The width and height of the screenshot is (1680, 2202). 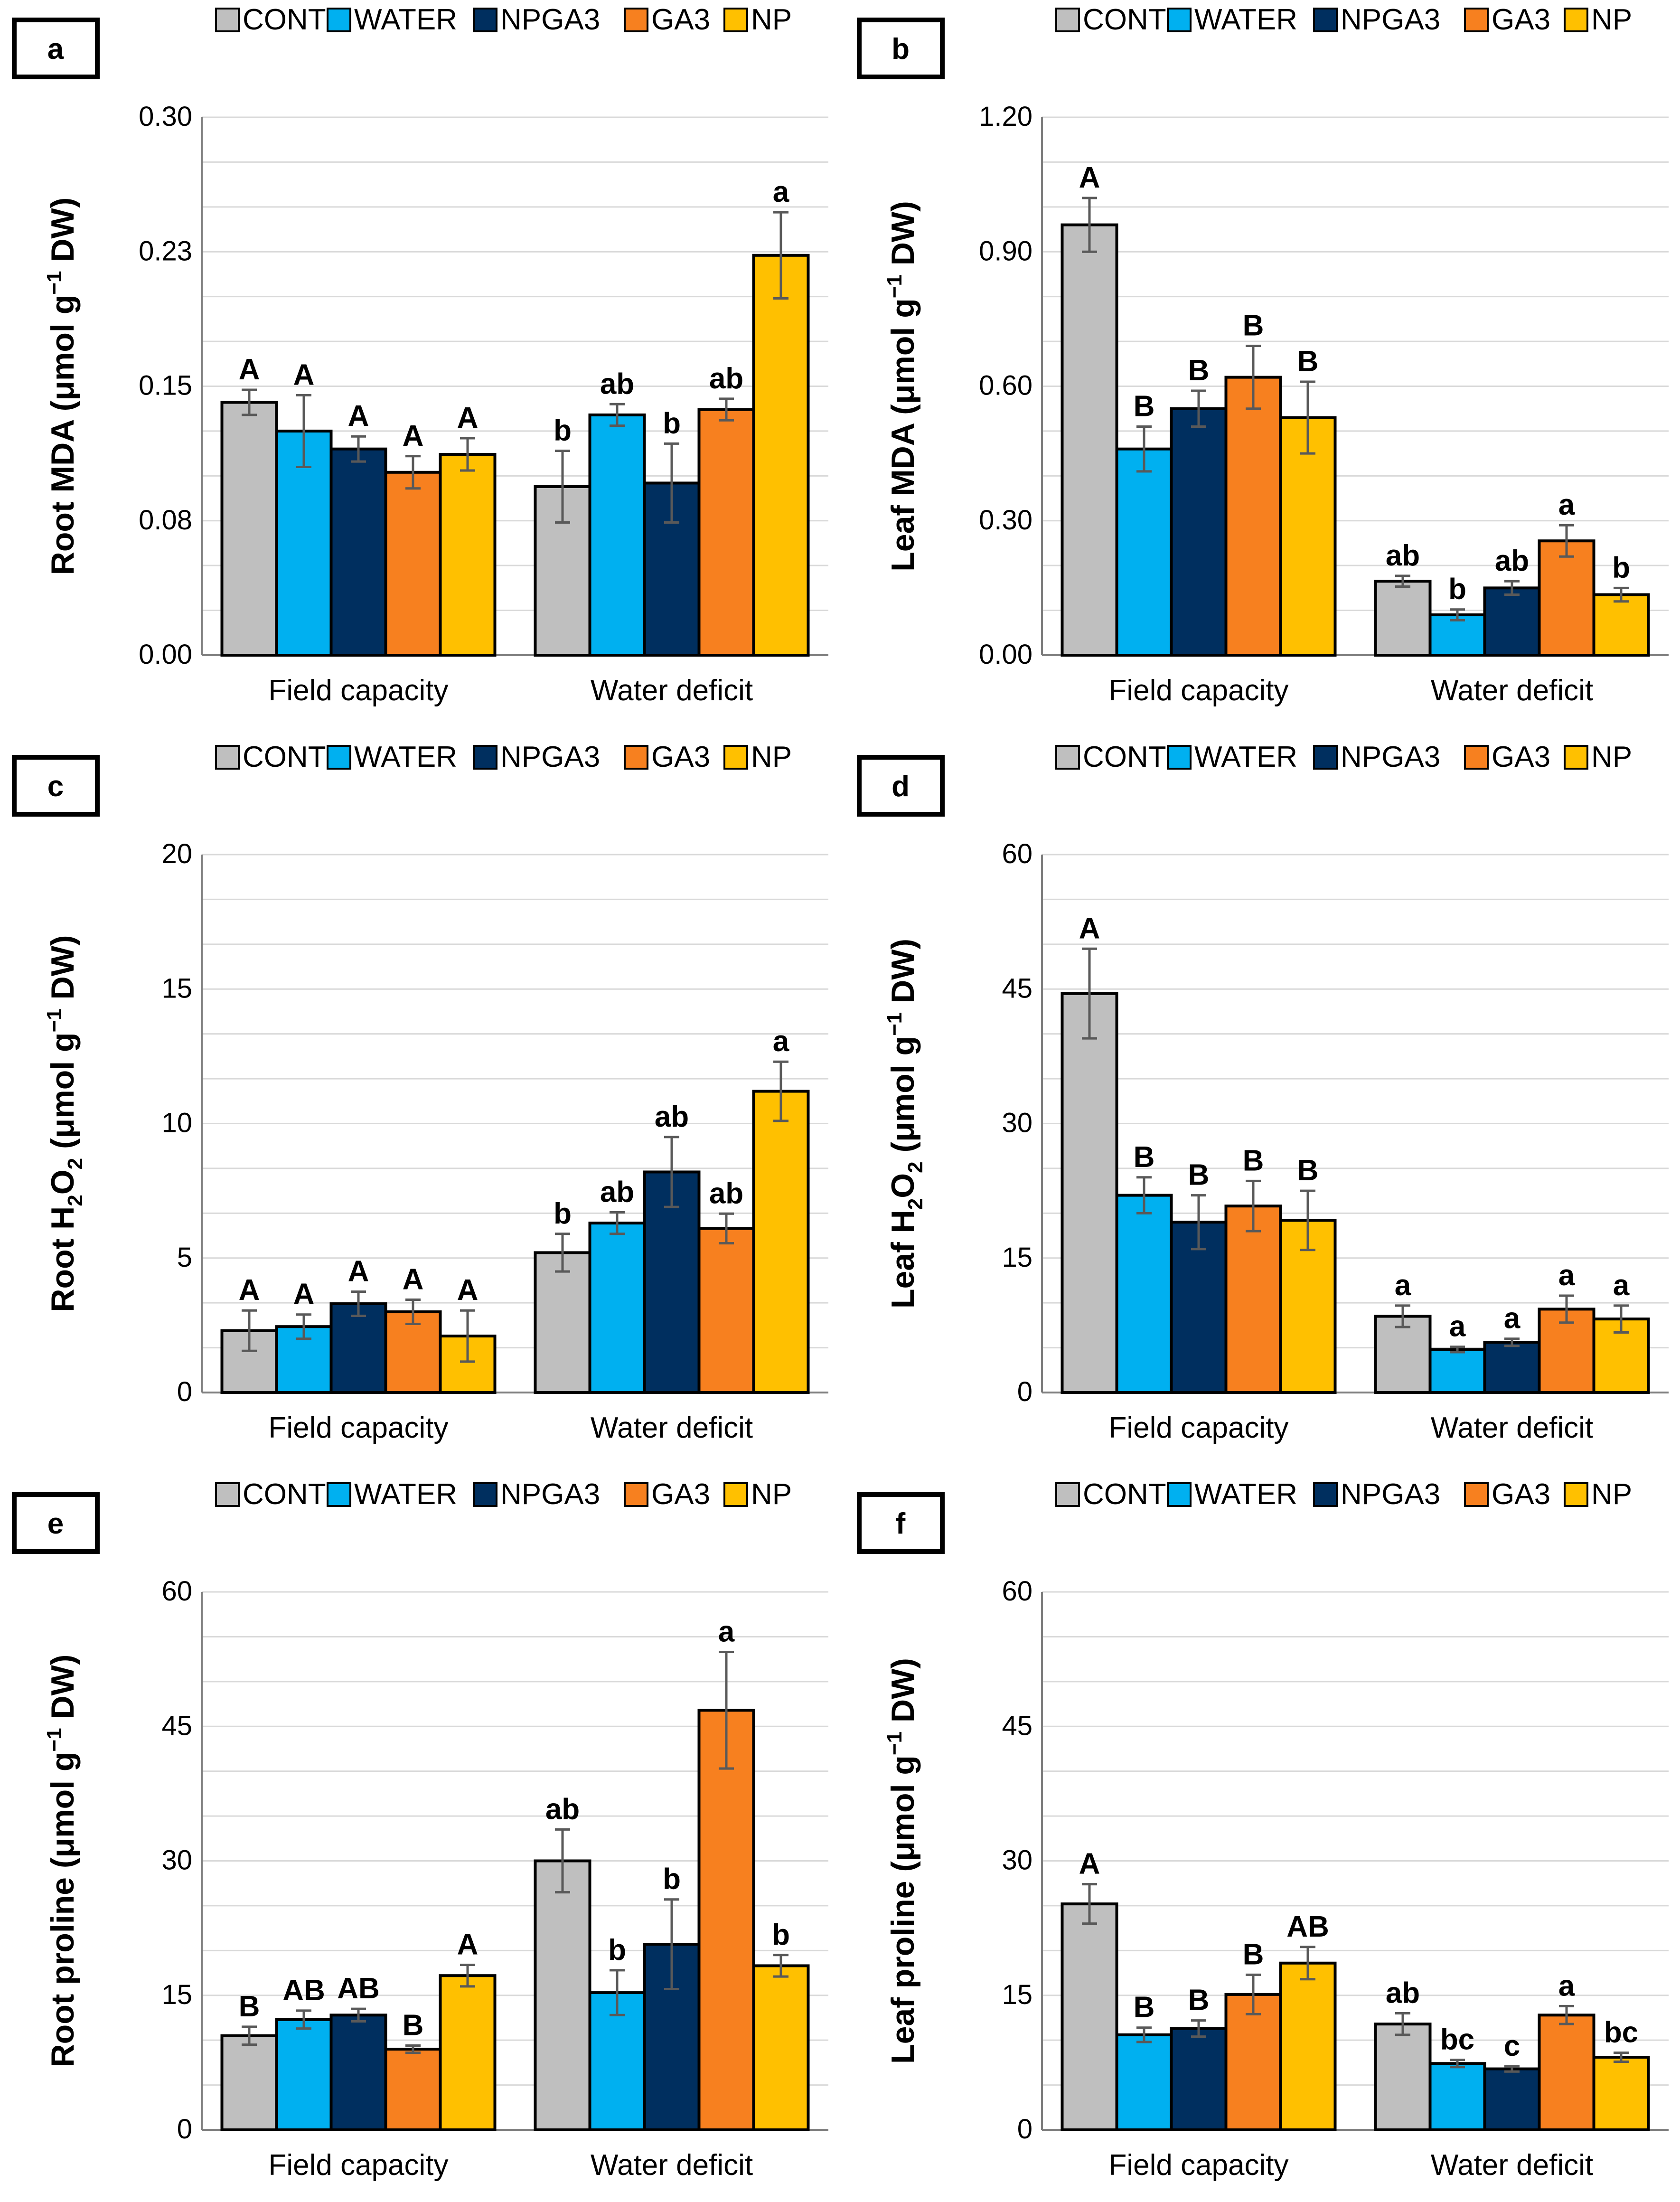 I want to click on y-tick-label: 20, so click(x=176, y=854).